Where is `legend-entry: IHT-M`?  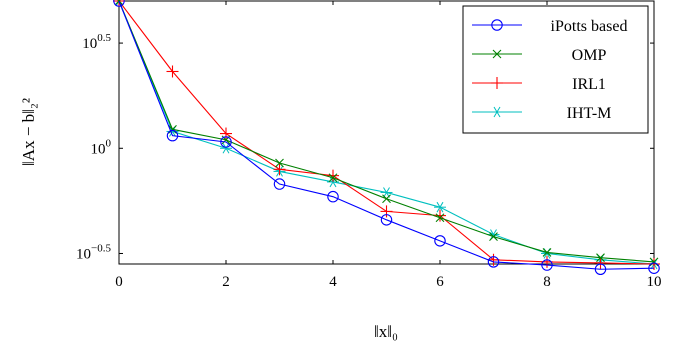 legend-entry: IHT-M is located at coordinates (541, 113).